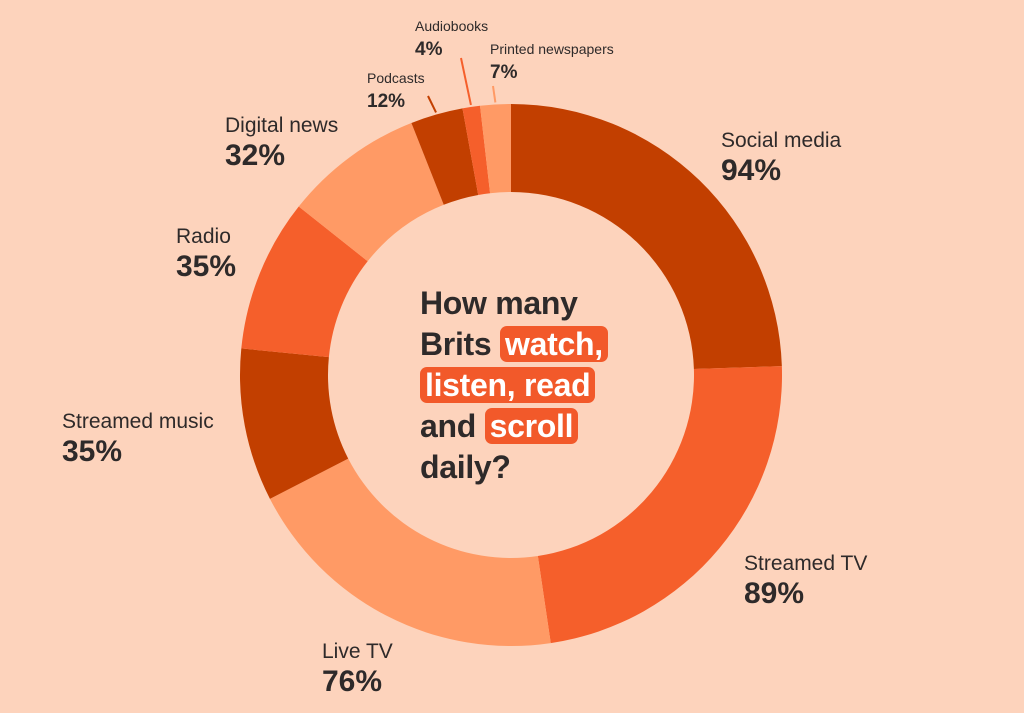 The width and height of the screenshot is (1024, 713). I want to click on title-line-3: listen, read, so click(540, 385).